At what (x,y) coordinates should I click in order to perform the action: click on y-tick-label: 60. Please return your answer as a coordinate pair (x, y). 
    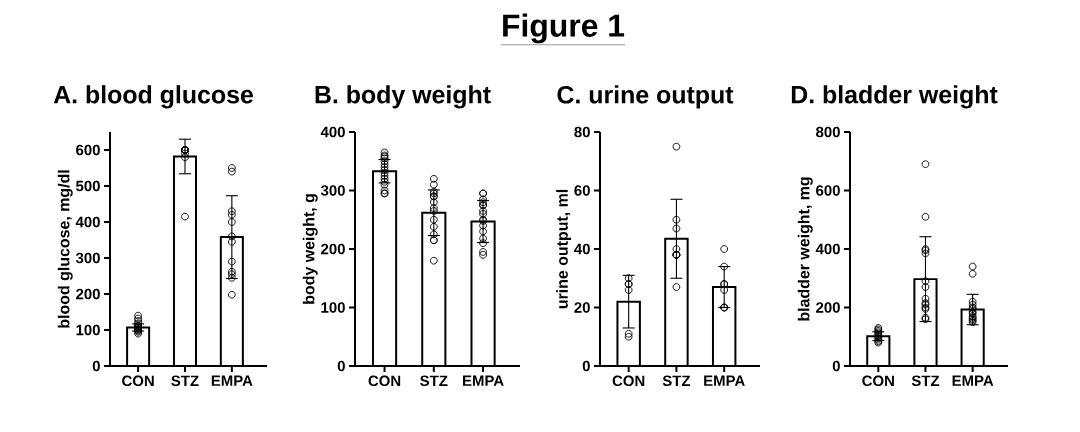
    Looking at the image, I should click on (582, 190).